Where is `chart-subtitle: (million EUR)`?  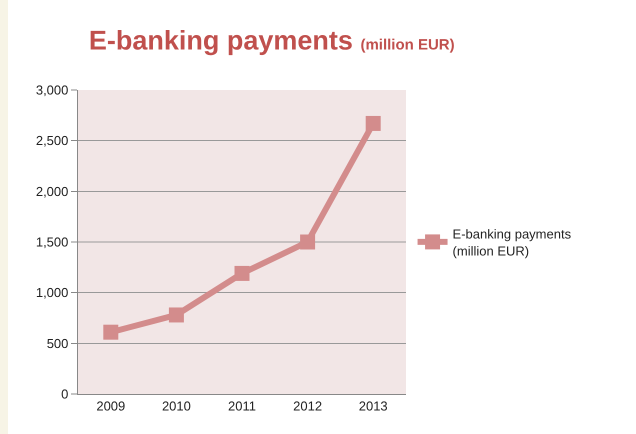 chart-subtitle: (million EUR) is located at coordinates (407, 45).